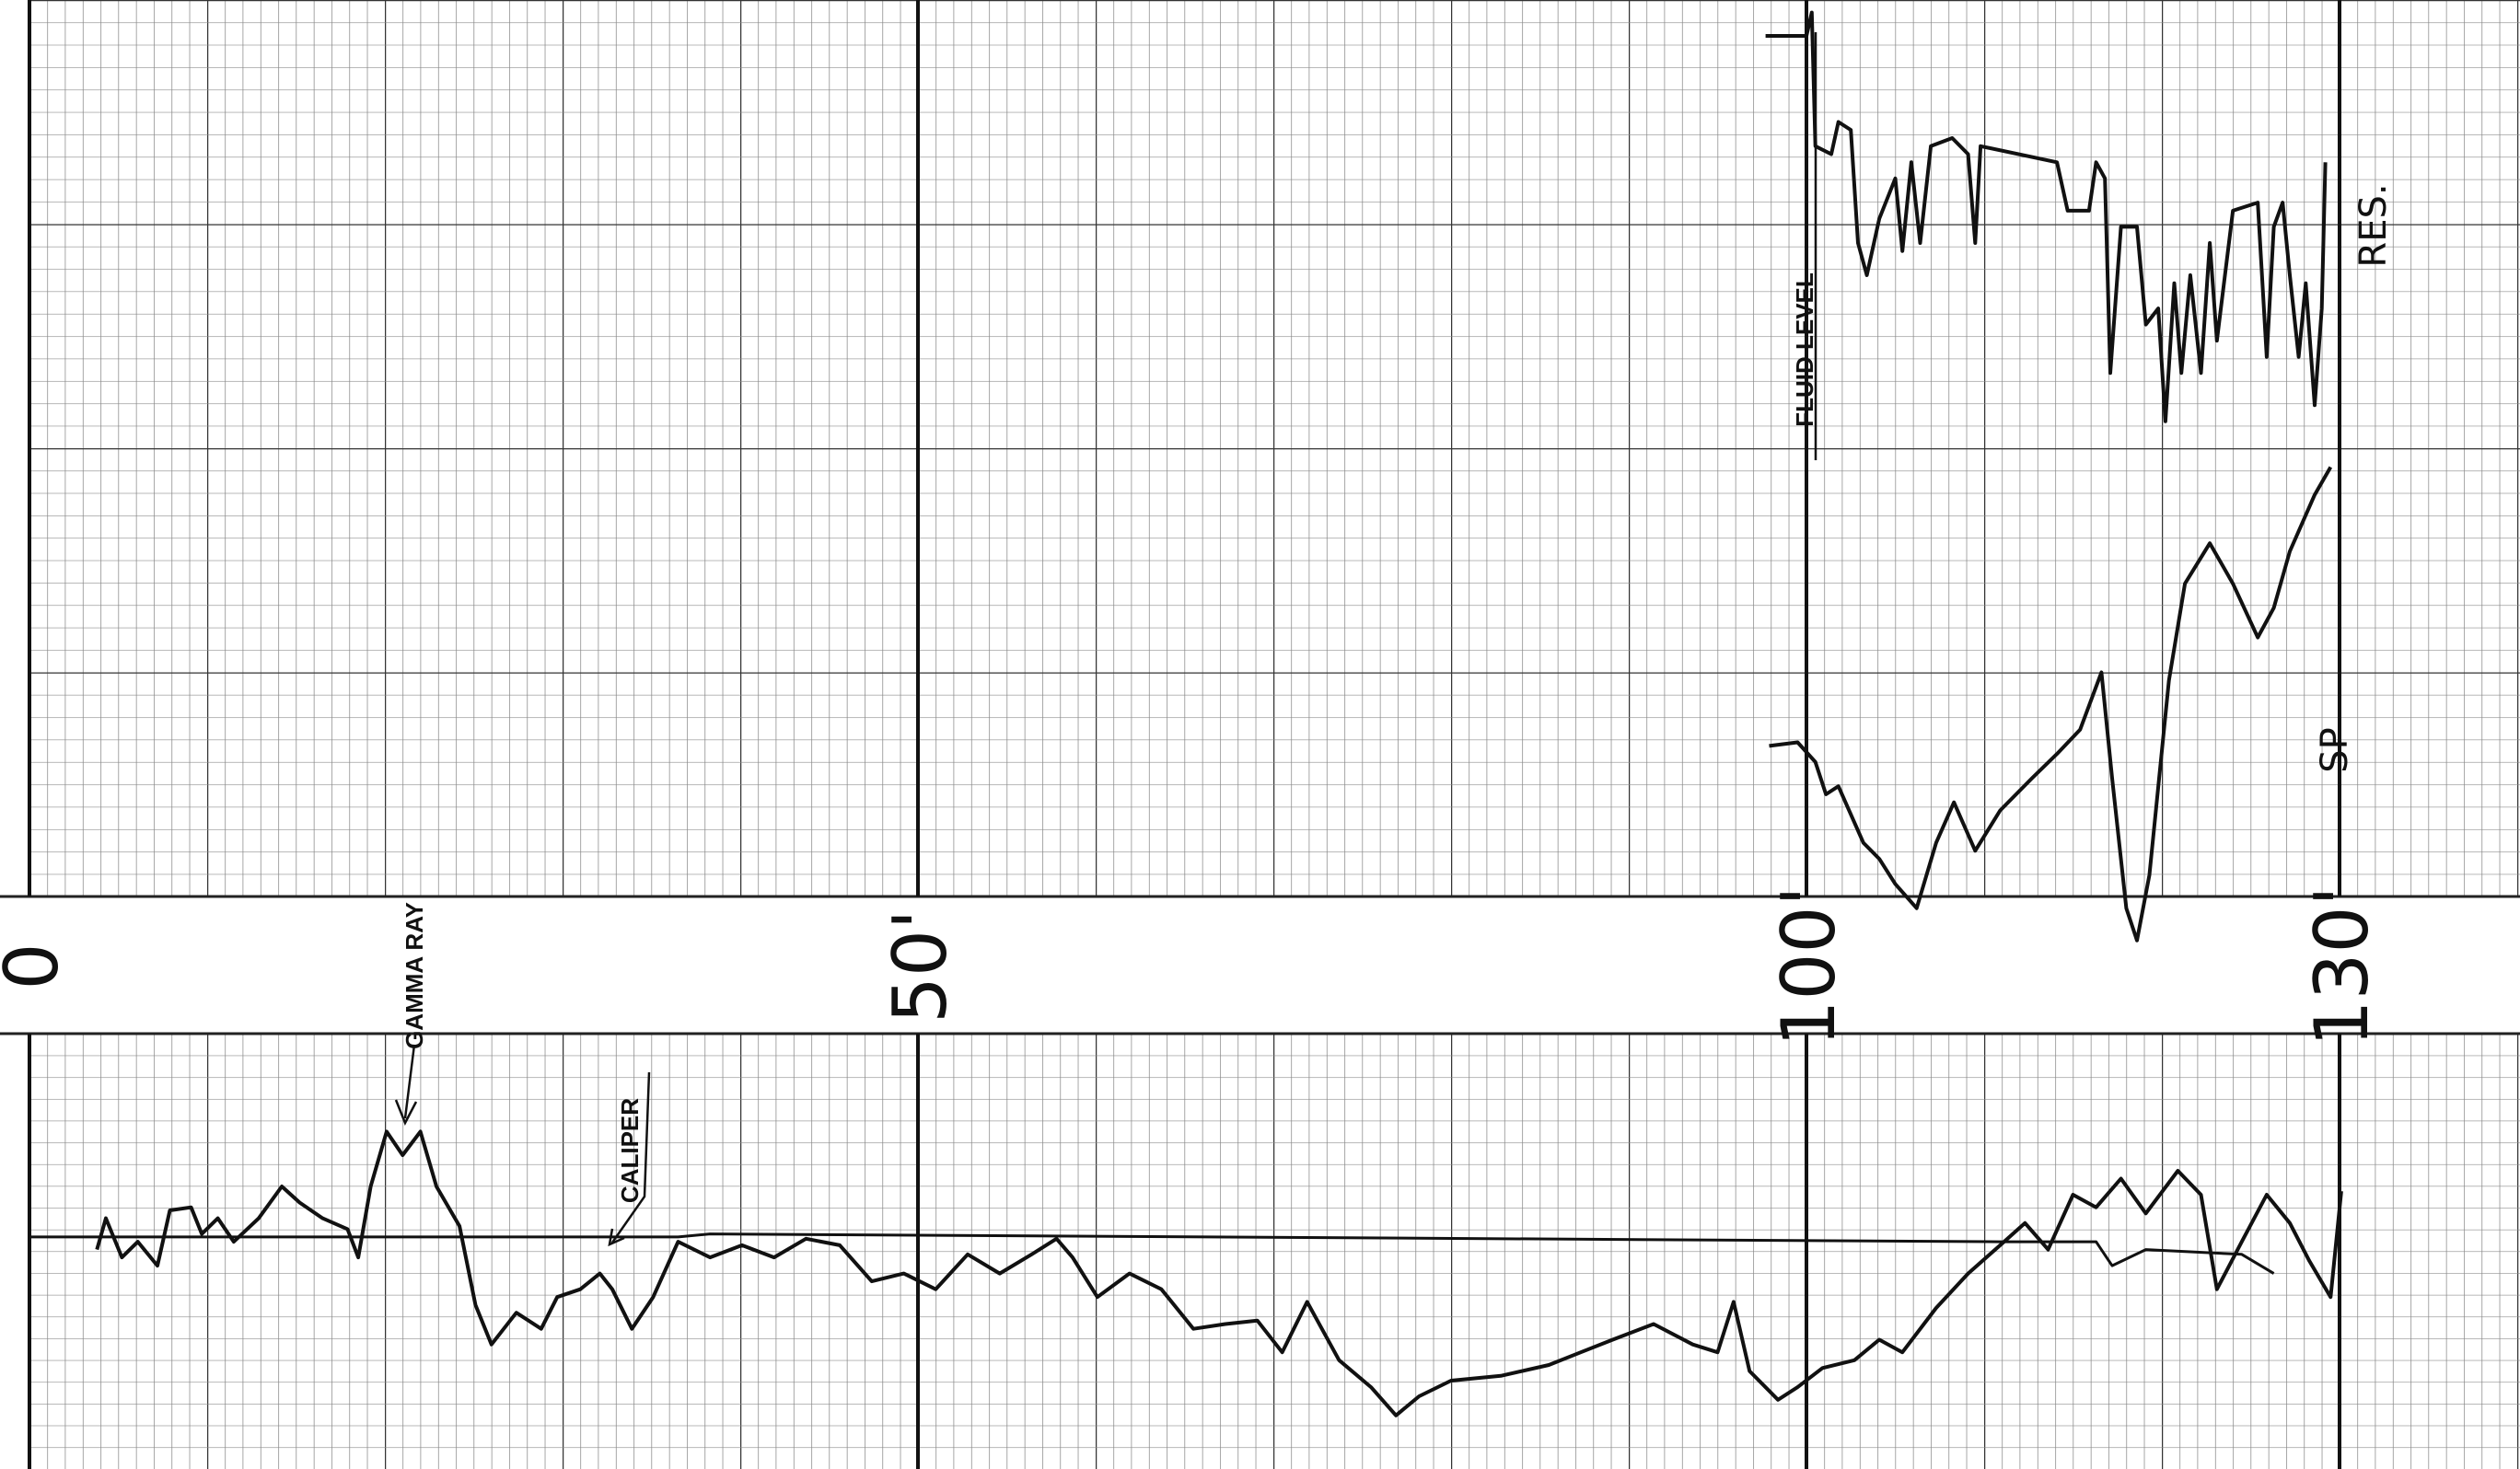  Describe the element at coordinates (2342, 966) in the screenshot. I see `depth-label: 130'` at that location.